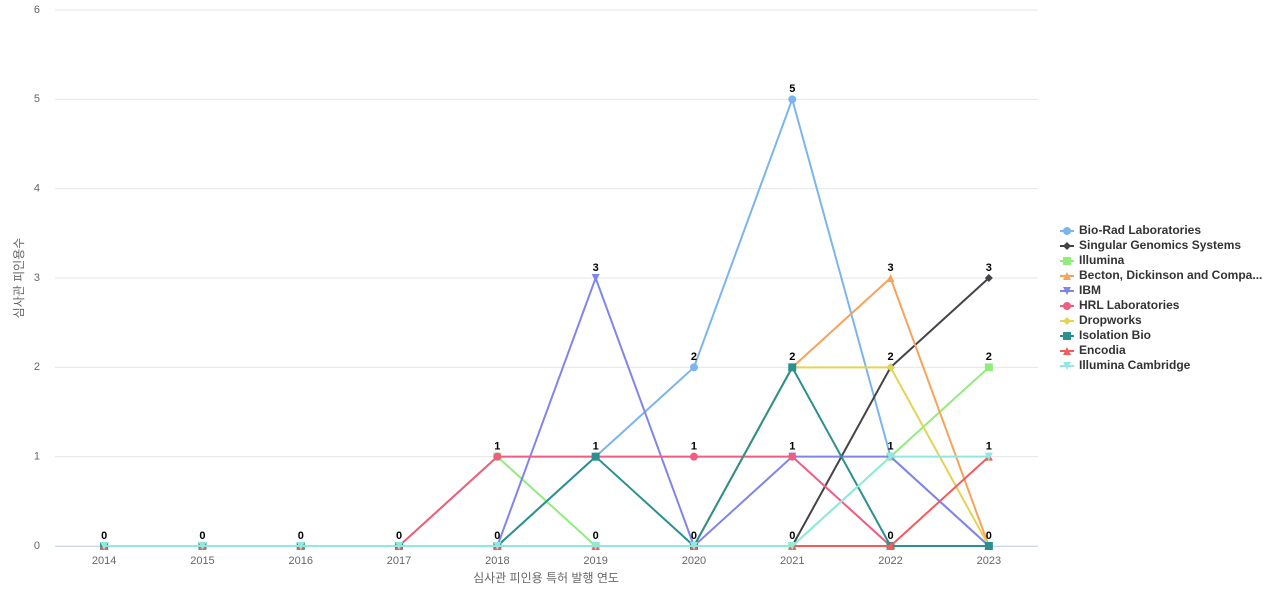  Describe the element at coordinates (1102, 350) in the screenshot. I see `legend-label: Encodia` at that location.